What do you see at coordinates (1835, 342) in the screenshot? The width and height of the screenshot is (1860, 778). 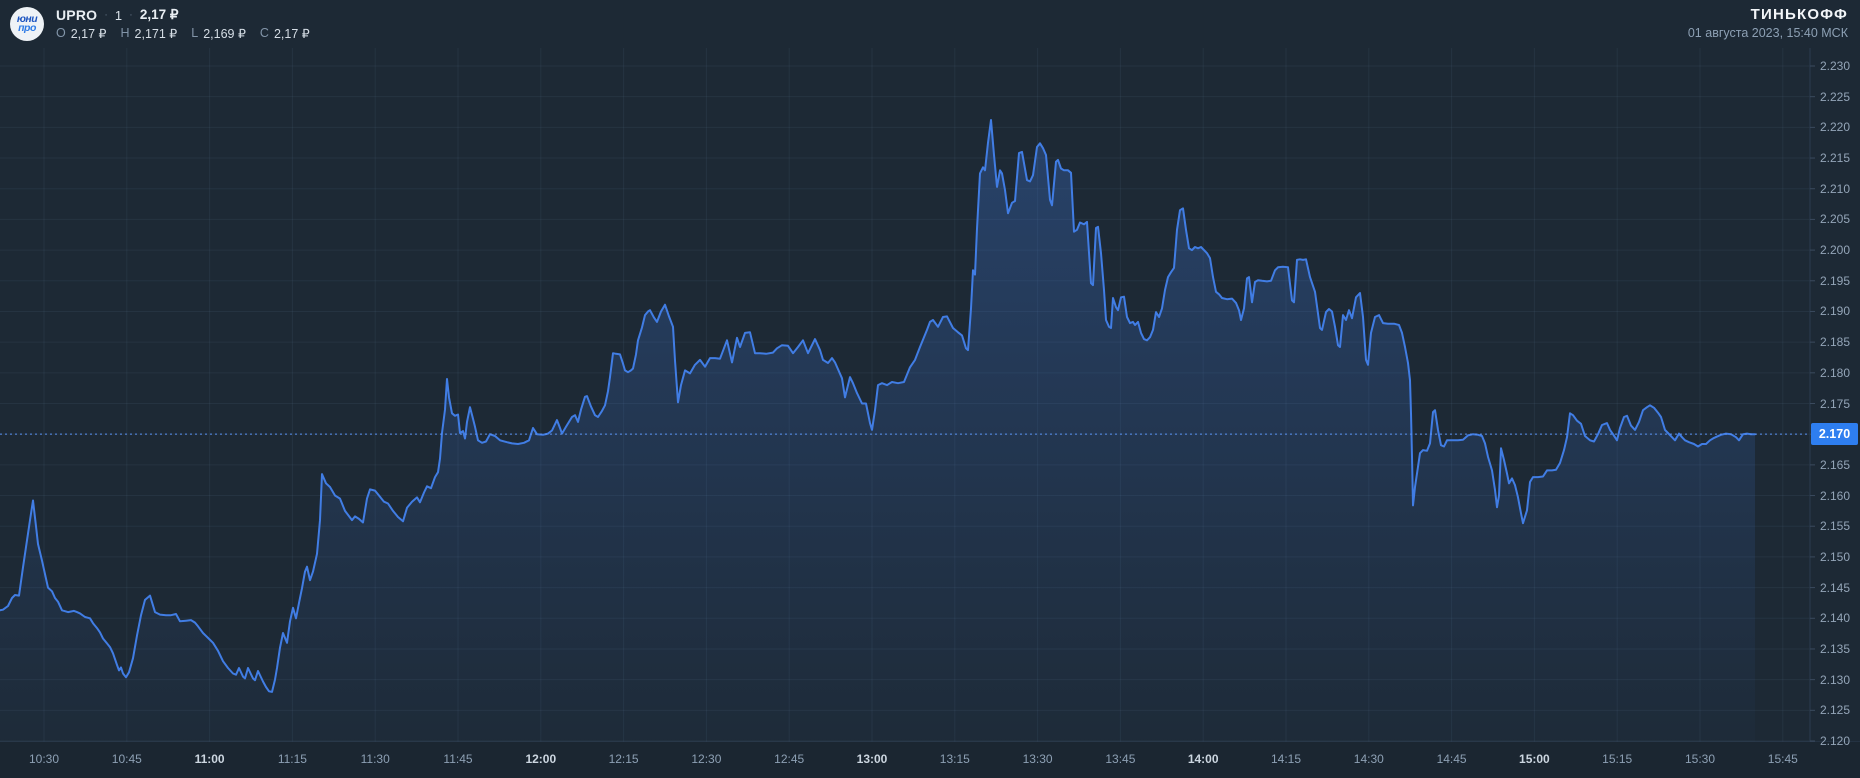 I see `price-axis-label: 2.185` at bounding box center [1835, 342].